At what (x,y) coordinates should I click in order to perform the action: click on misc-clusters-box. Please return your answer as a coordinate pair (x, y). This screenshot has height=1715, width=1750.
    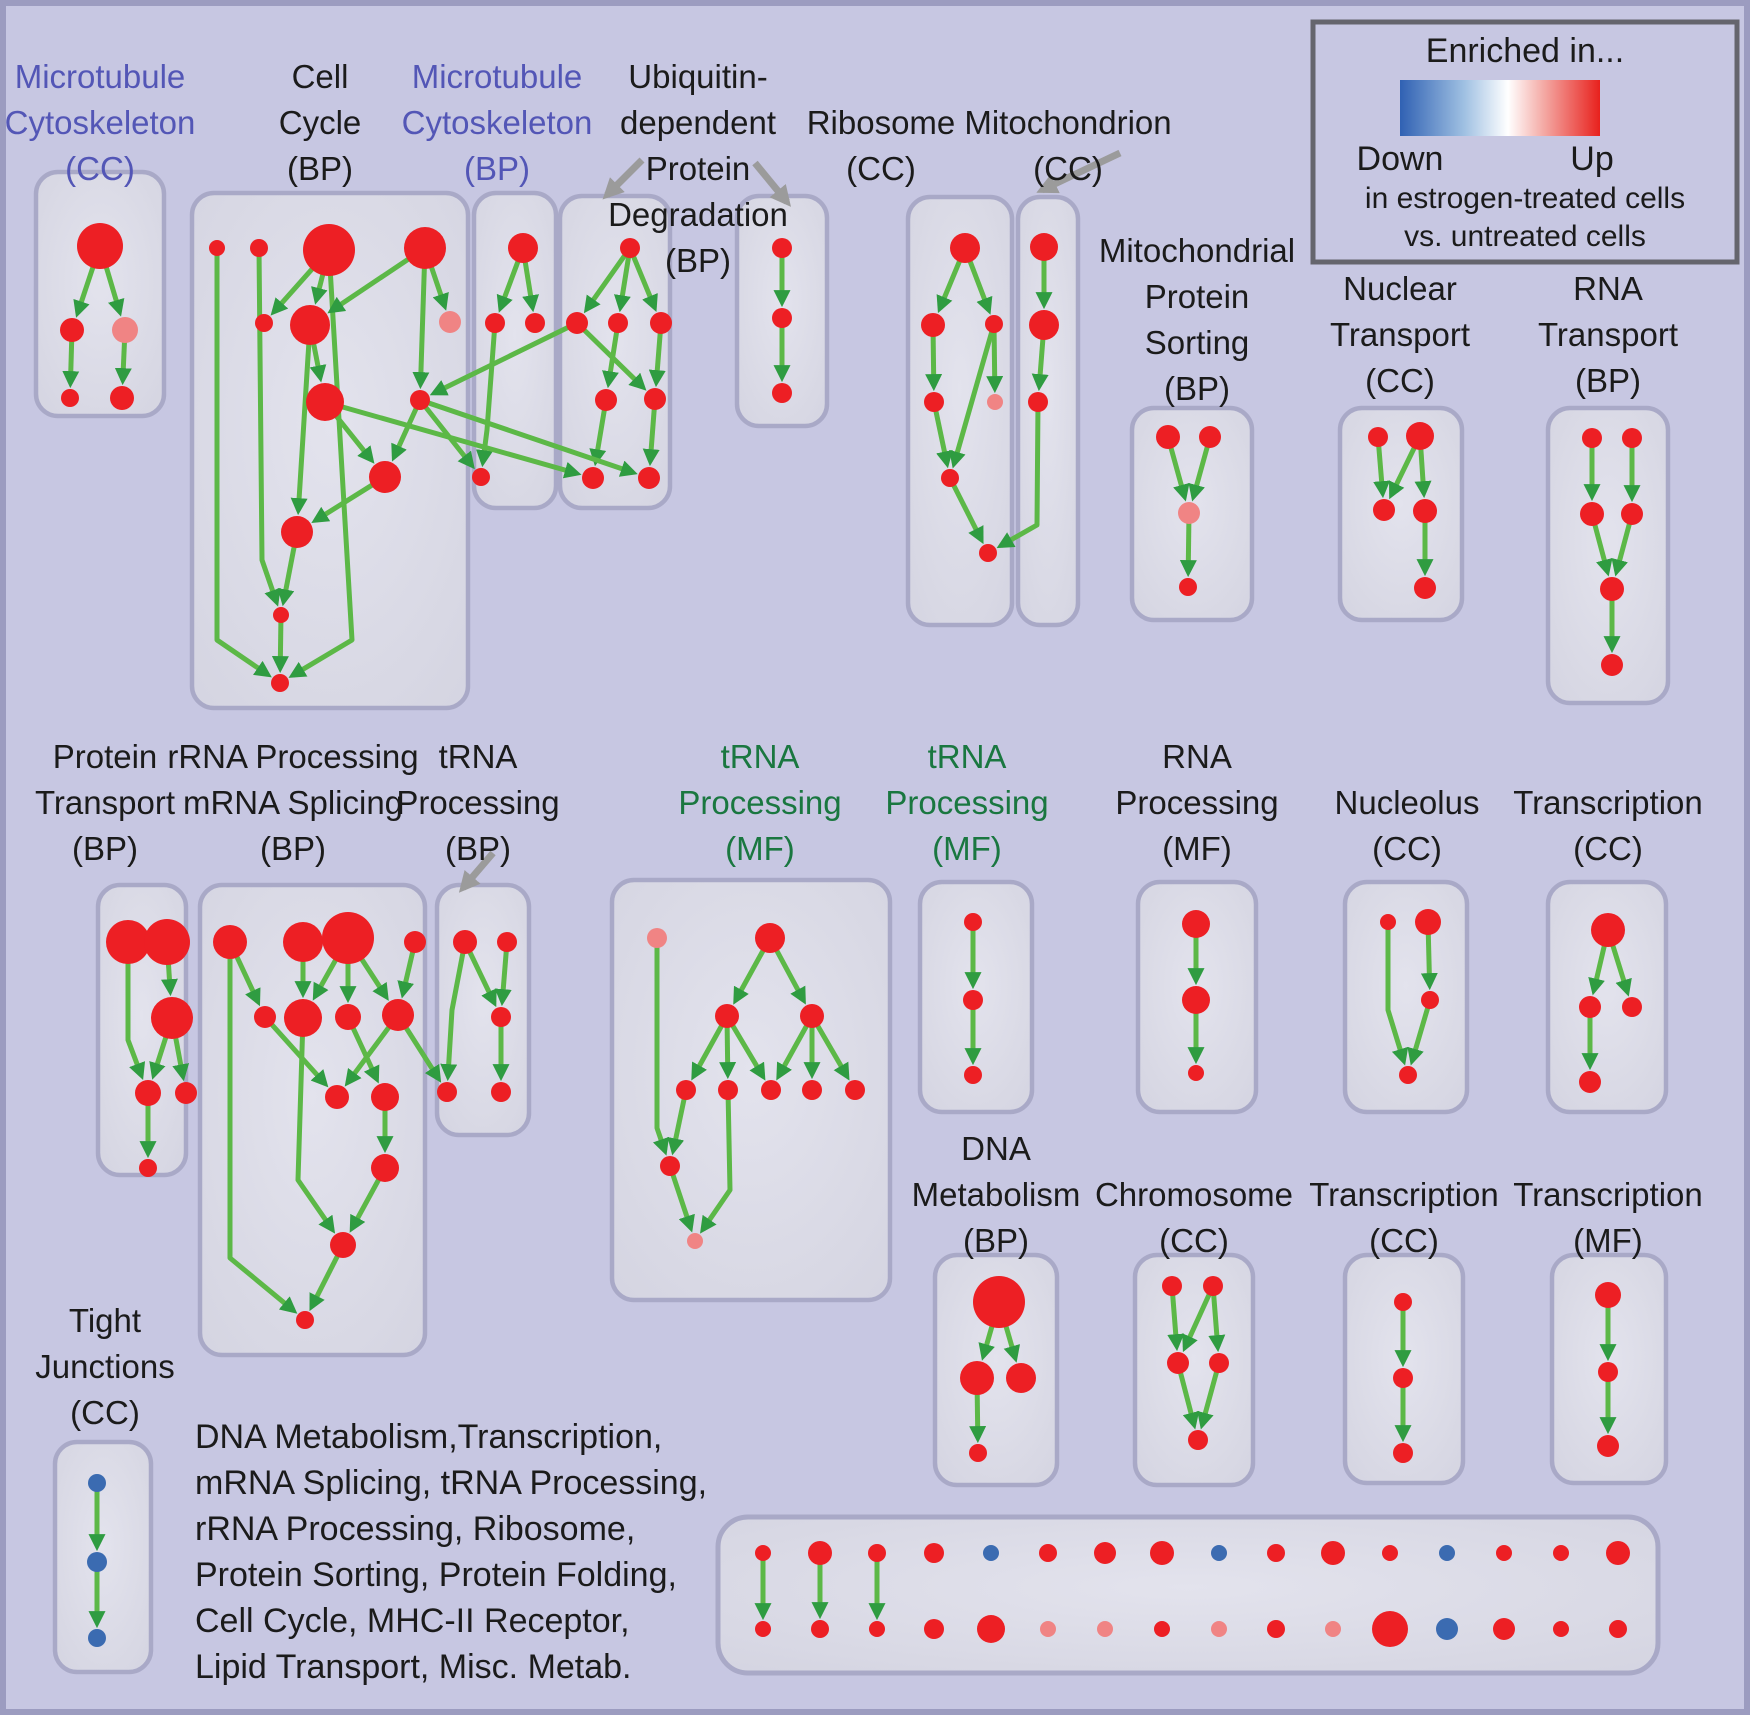
    Looking at the image, I should click on (1188, 1595).